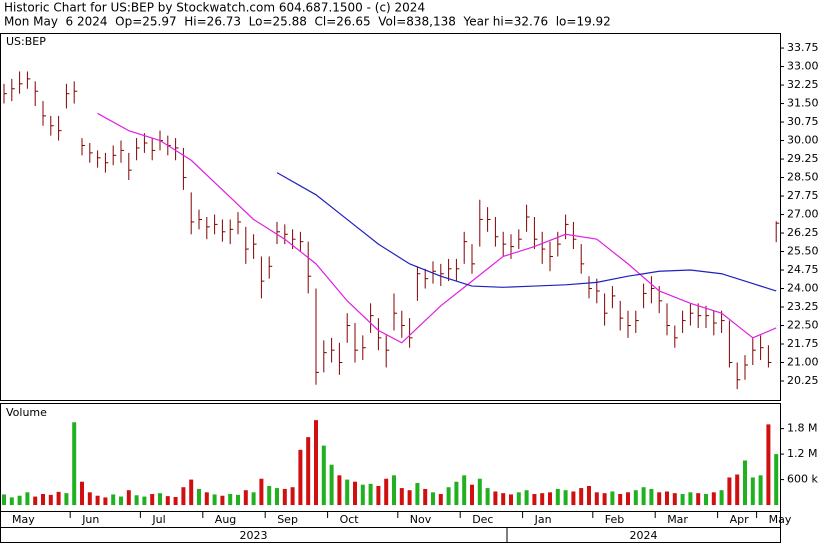  What do you see at coordinates (90, 519) in the screenshot?
I see `x-tick-label: Jun` at bounding box center [90, 519].